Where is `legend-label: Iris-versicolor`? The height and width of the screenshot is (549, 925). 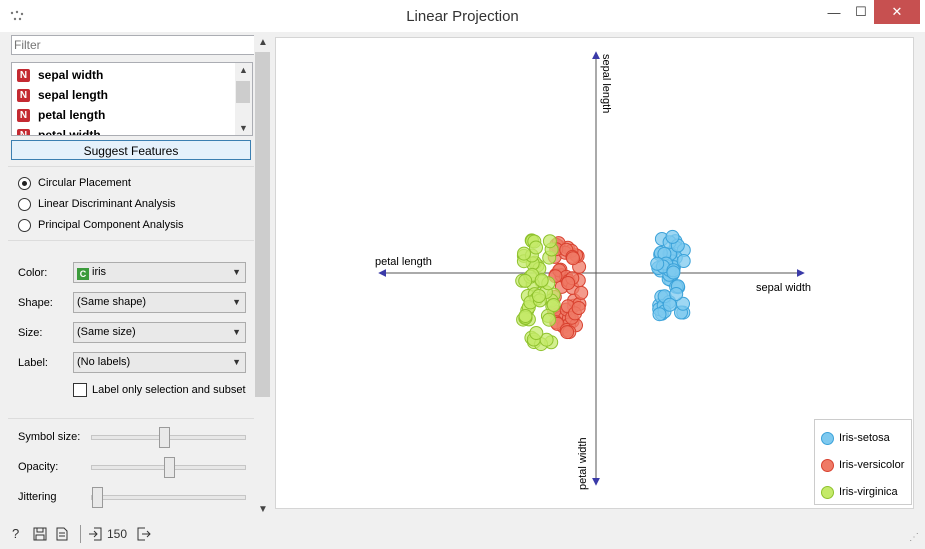 legend-label: Iris-versicolor is located at coordinates (872, 465).